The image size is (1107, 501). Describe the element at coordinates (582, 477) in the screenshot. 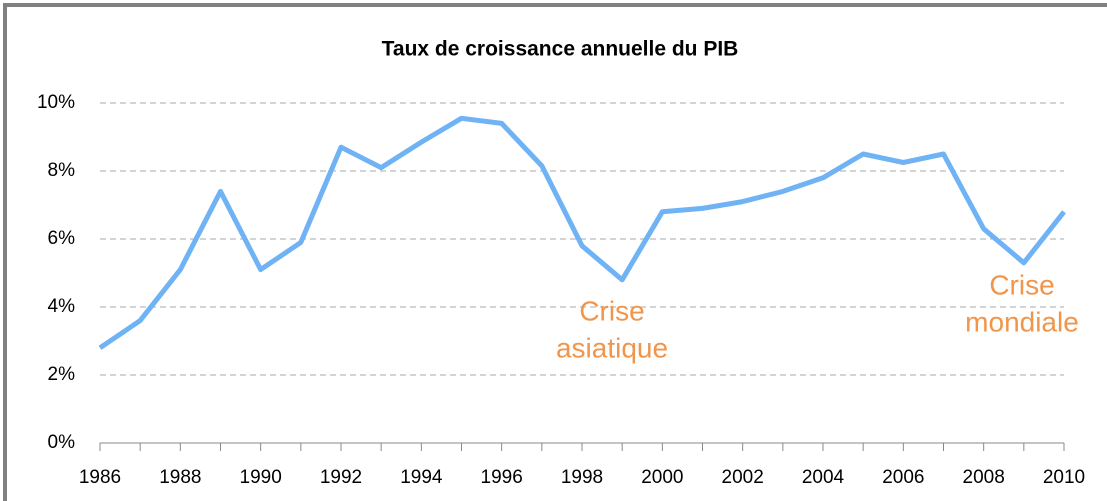

I see `x-tick-label: 1998` at that location.